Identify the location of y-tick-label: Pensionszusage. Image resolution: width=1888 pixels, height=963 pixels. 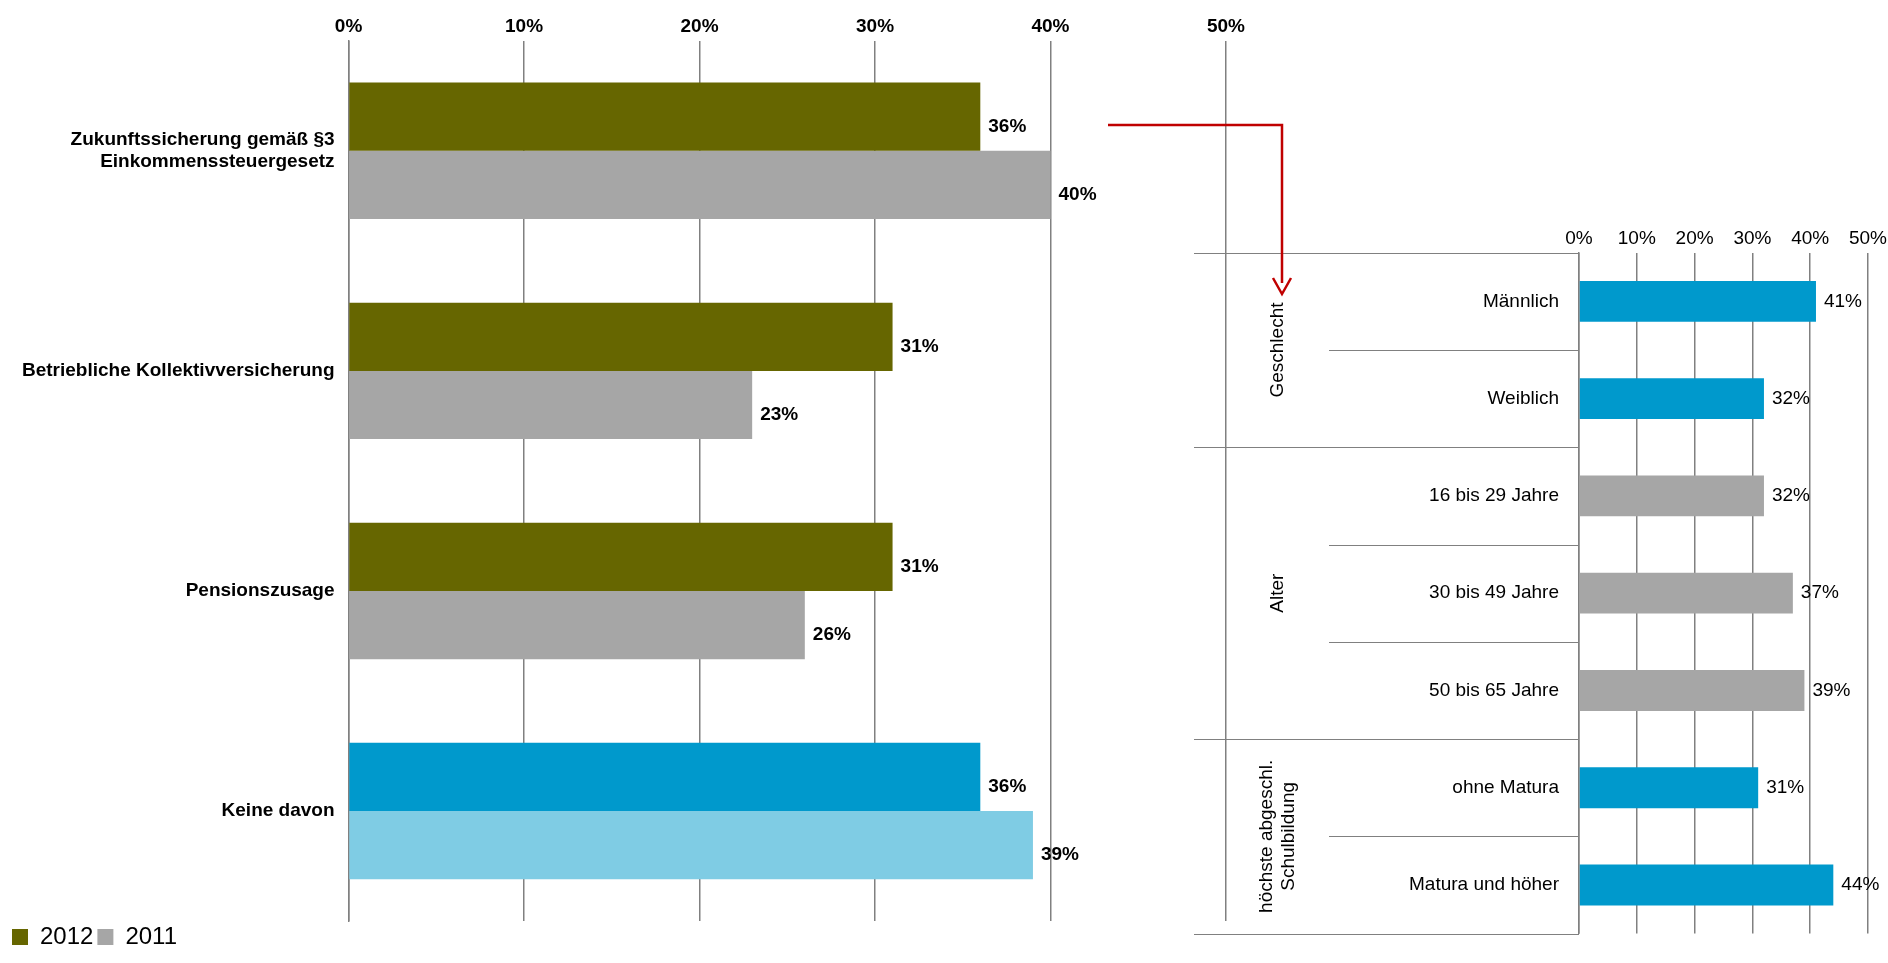
(260, 590).